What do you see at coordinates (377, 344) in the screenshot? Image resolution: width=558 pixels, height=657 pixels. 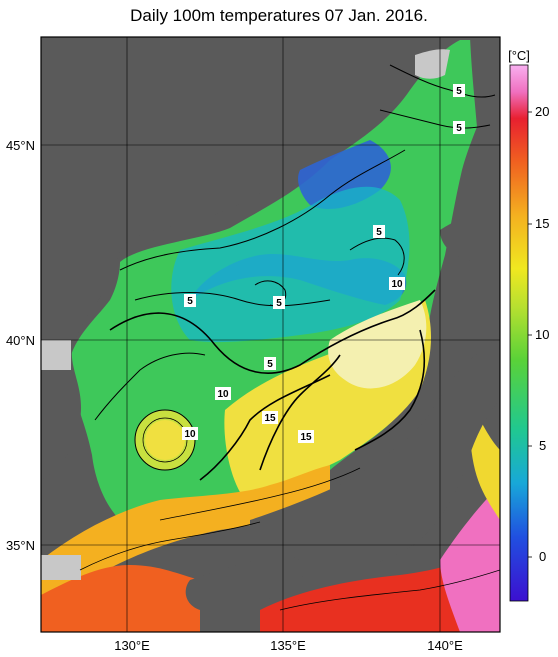 I see `pale-water-region` at bounding box center [377, 344].